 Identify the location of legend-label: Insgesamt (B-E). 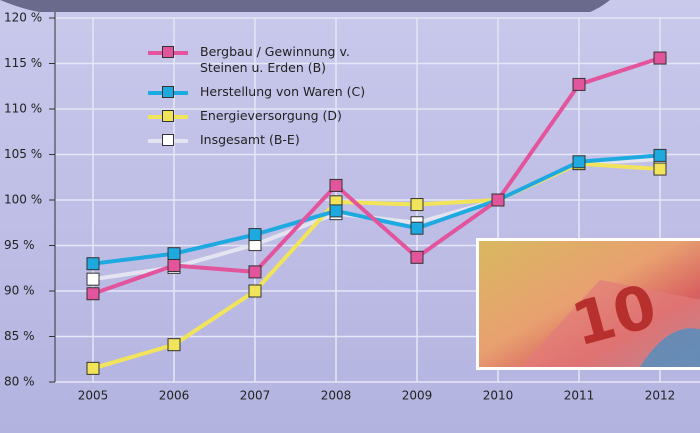
(250, 139).